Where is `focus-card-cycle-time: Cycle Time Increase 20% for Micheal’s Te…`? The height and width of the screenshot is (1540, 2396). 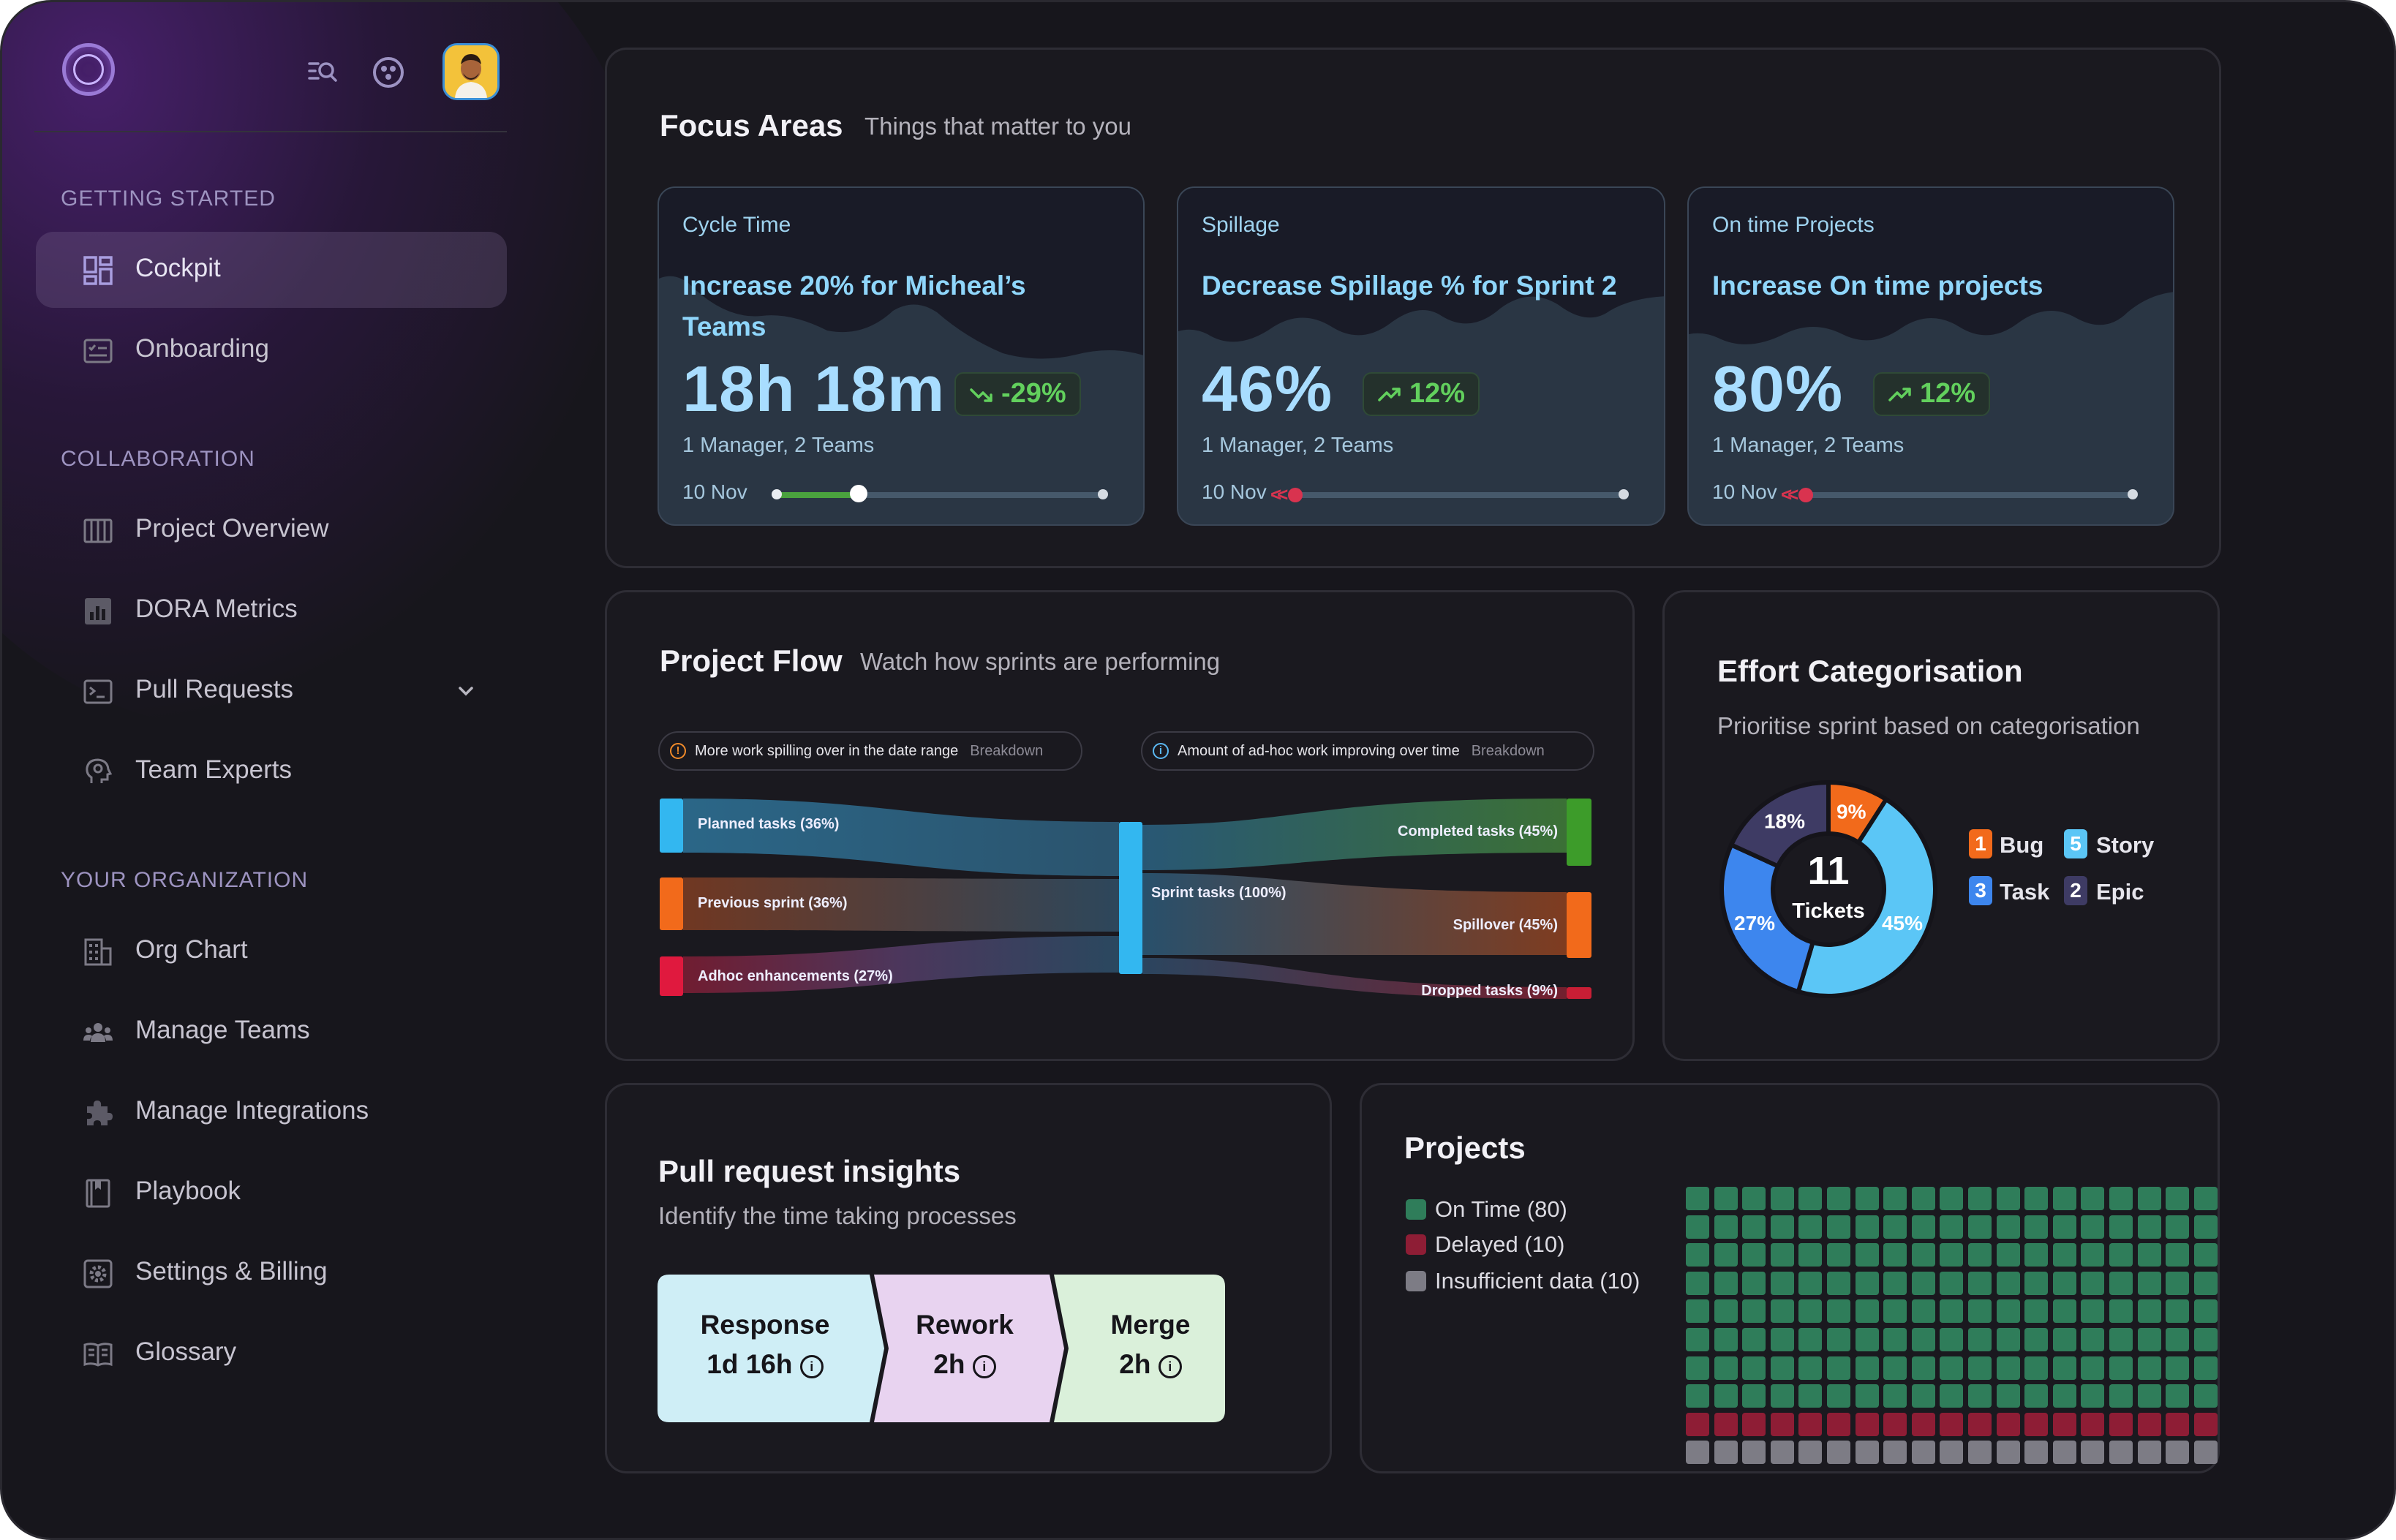 focus-card-cycle-time: Cycle Time Increase 20% for Micheal’s Te… is located at coordinates (901, 356).